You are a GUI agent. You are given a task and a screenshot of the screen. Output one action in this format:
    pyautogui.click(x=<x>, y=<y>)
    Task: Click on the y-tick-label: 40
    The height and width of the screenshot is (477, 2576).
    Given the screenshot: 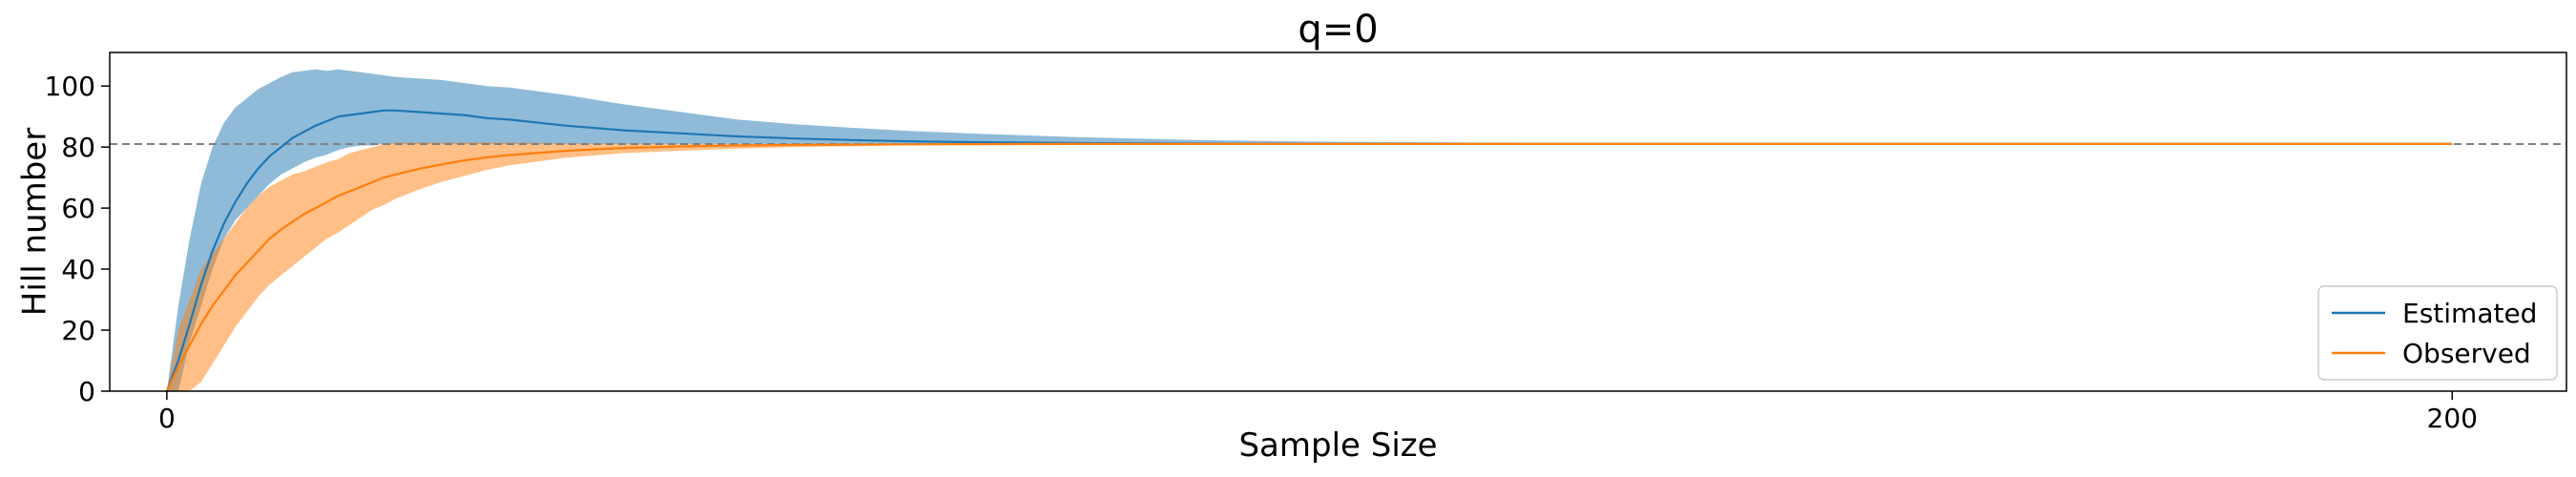 What is the action you would take?
    pyautogui.click(x=78, y=269)
    